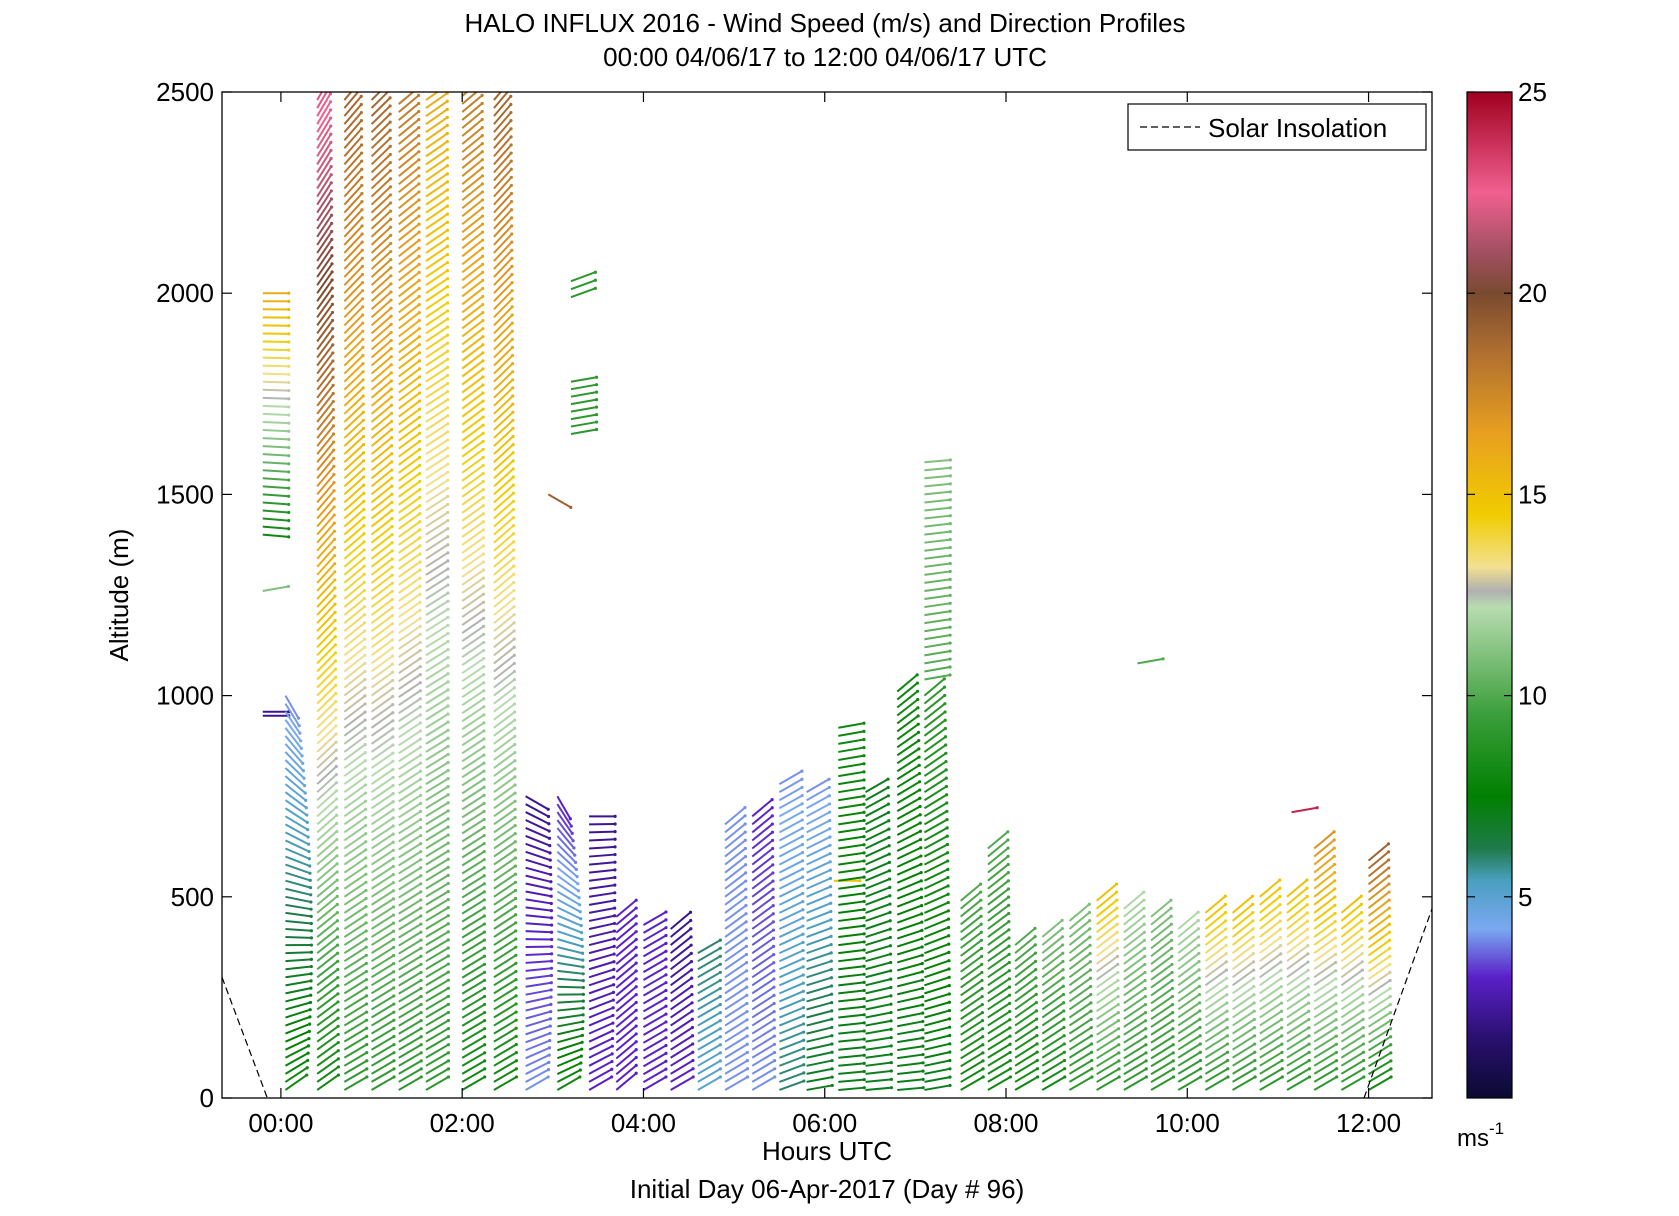  What do you see at coordinates (1496, 1128) in the screenshot?
I see `colorbar-unit-exponent: -1` at bounding box center [1496, 1128].